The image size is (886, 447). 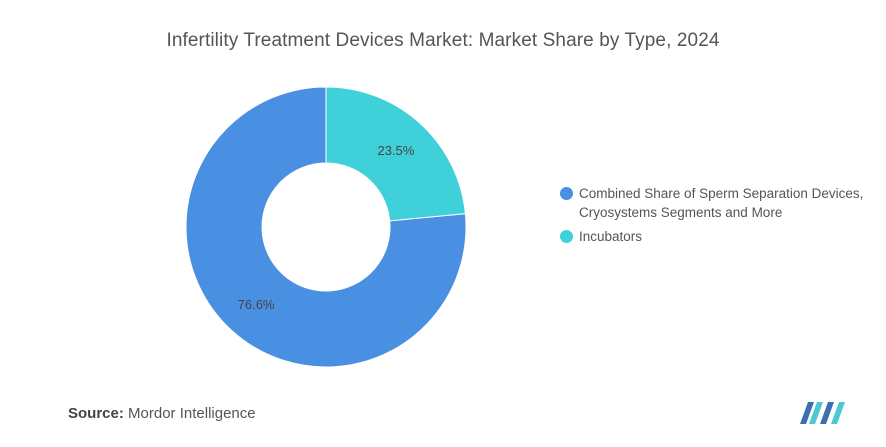 What do you see at coordinates (192, 413) in the screenshot?
I see `source-value: Mordor Intelligence` at bounding box center [192, 413].